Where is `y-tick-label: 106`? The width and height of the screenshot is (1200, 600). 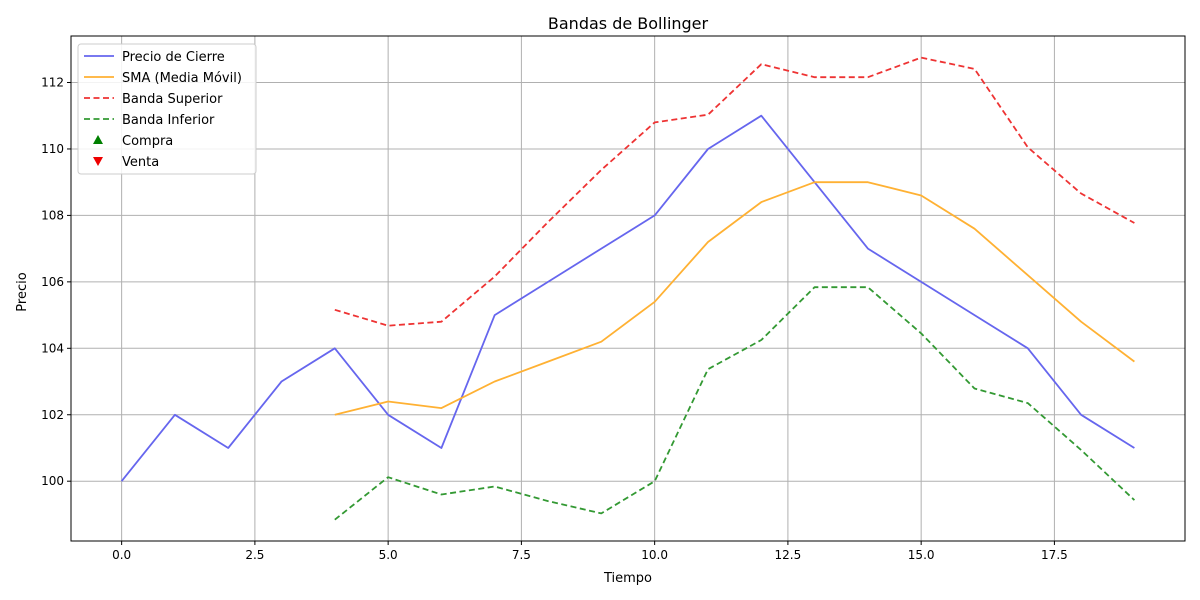 y-tick-label: 106 is located at coordinates (52, 282).